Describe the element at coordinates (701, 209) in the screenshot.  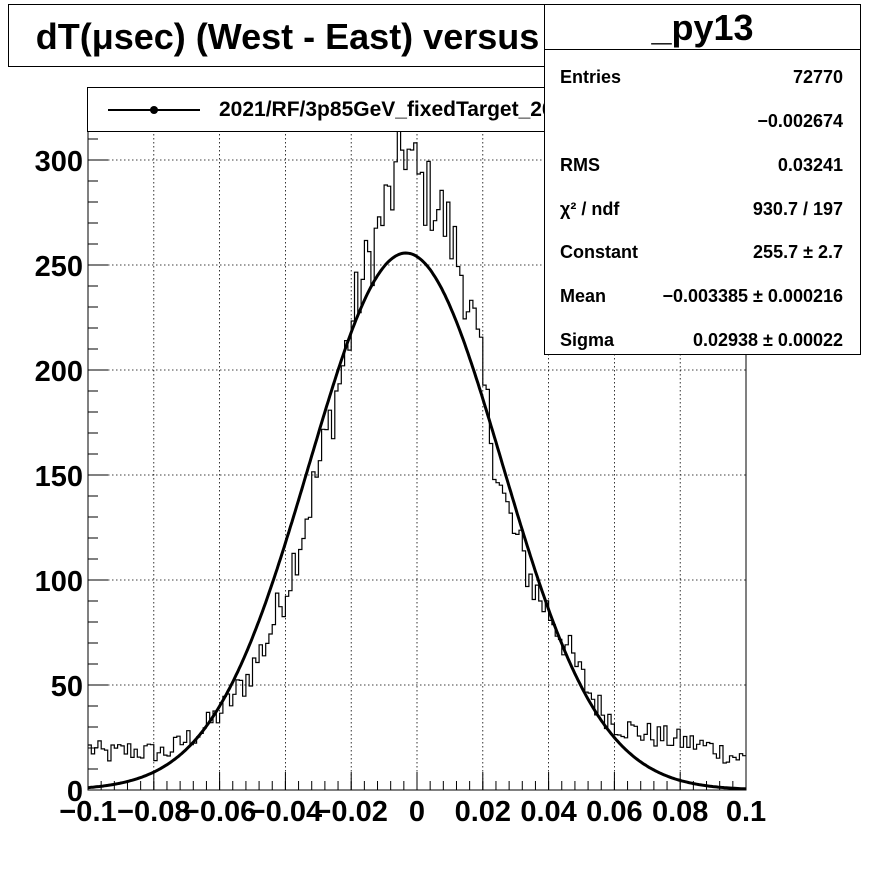
I see `stat-row-chi2: χ² / ndf 930.7 / 197` at that location.